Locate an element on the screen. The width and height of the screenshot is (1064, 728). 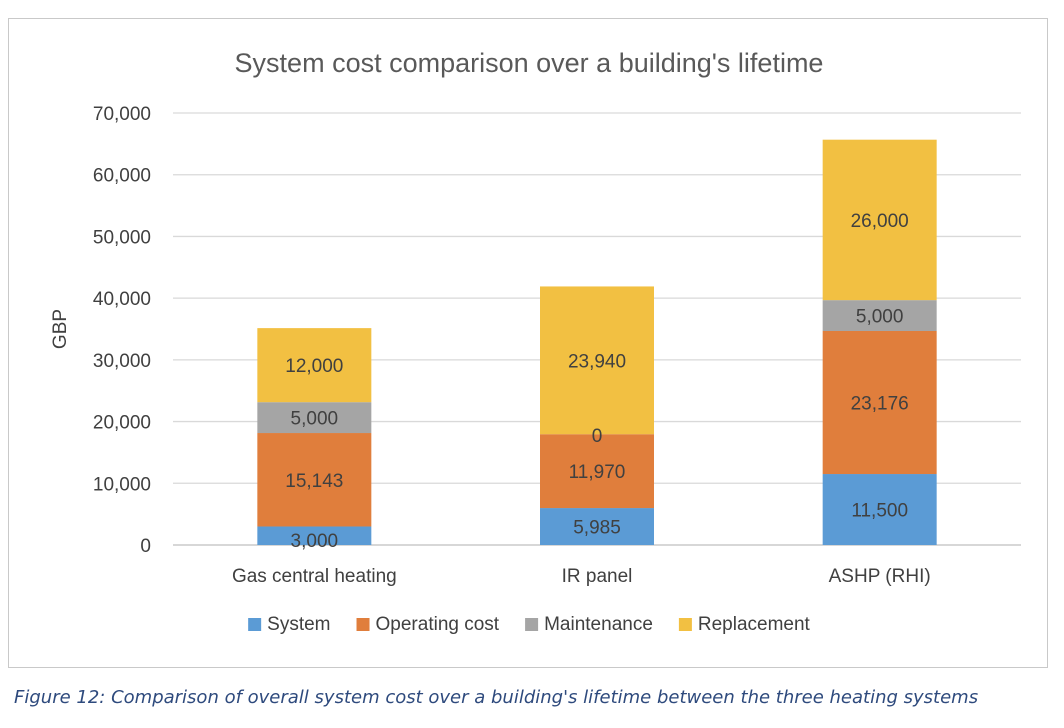
x-category-label: Gas central heating is located at coordinates (314, 576).